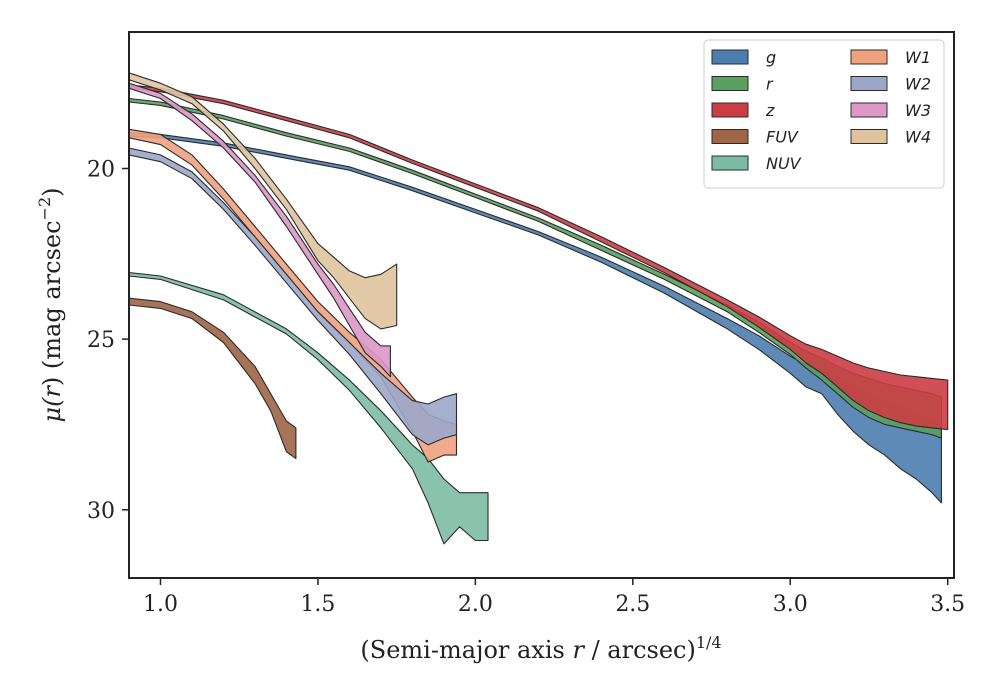  I want to click on legend-swatch-w3, so click(869, 110).